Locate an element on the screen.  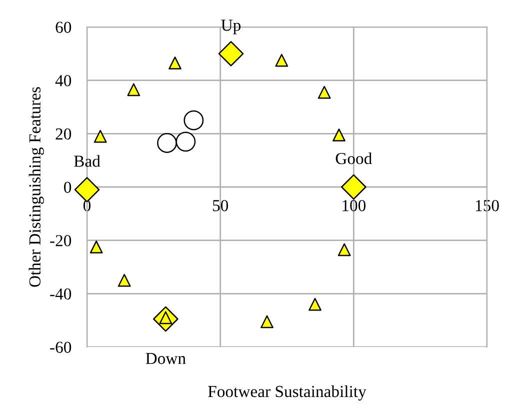
y-tick-label: -20 is located at coordinates (61, 240).